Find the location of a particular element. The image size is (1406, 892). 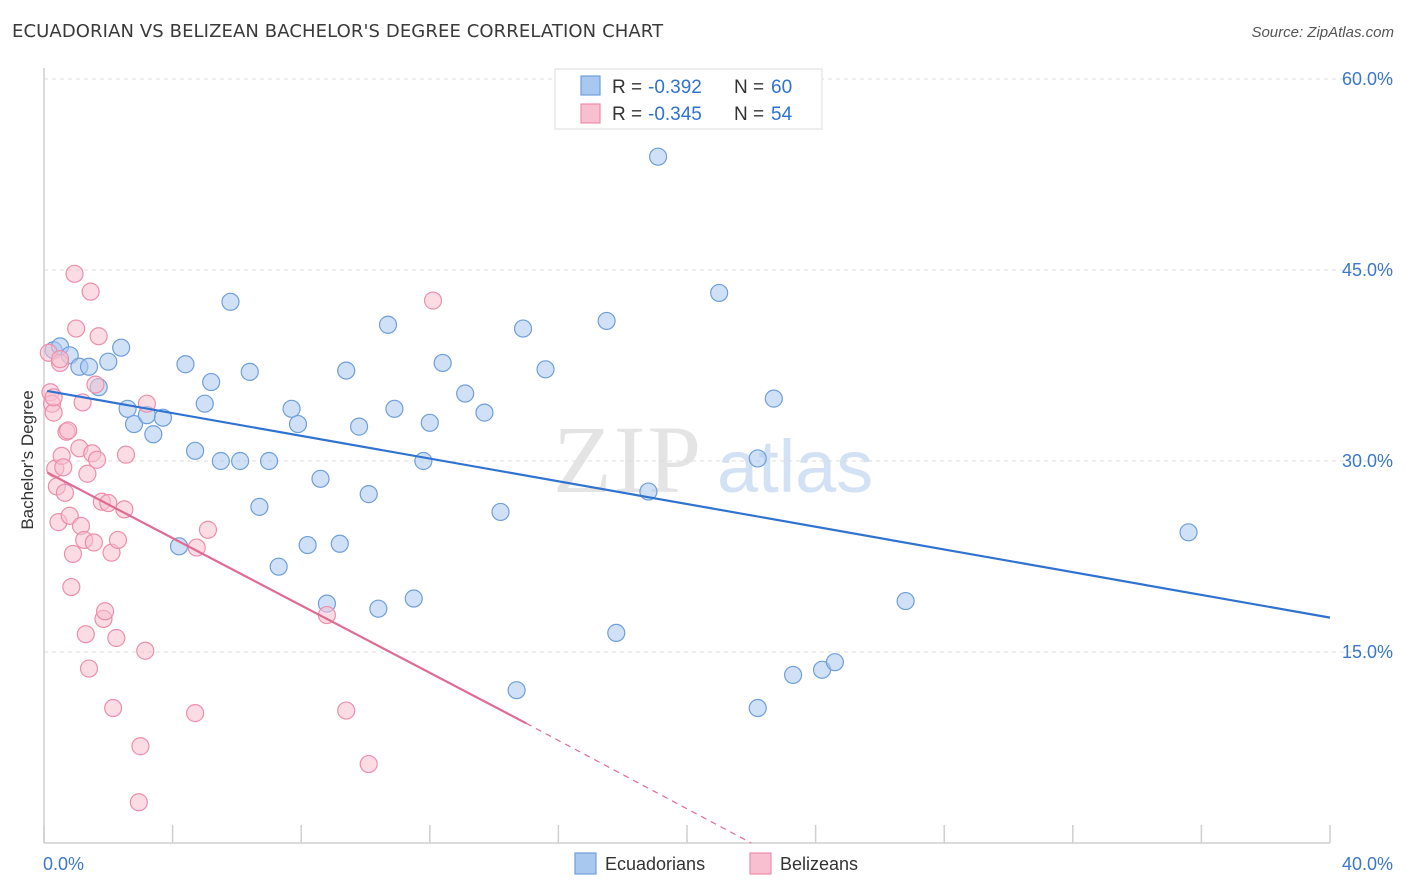

chart-source: Source: ZipAtlas.com is located at coordinates (1322, 32).